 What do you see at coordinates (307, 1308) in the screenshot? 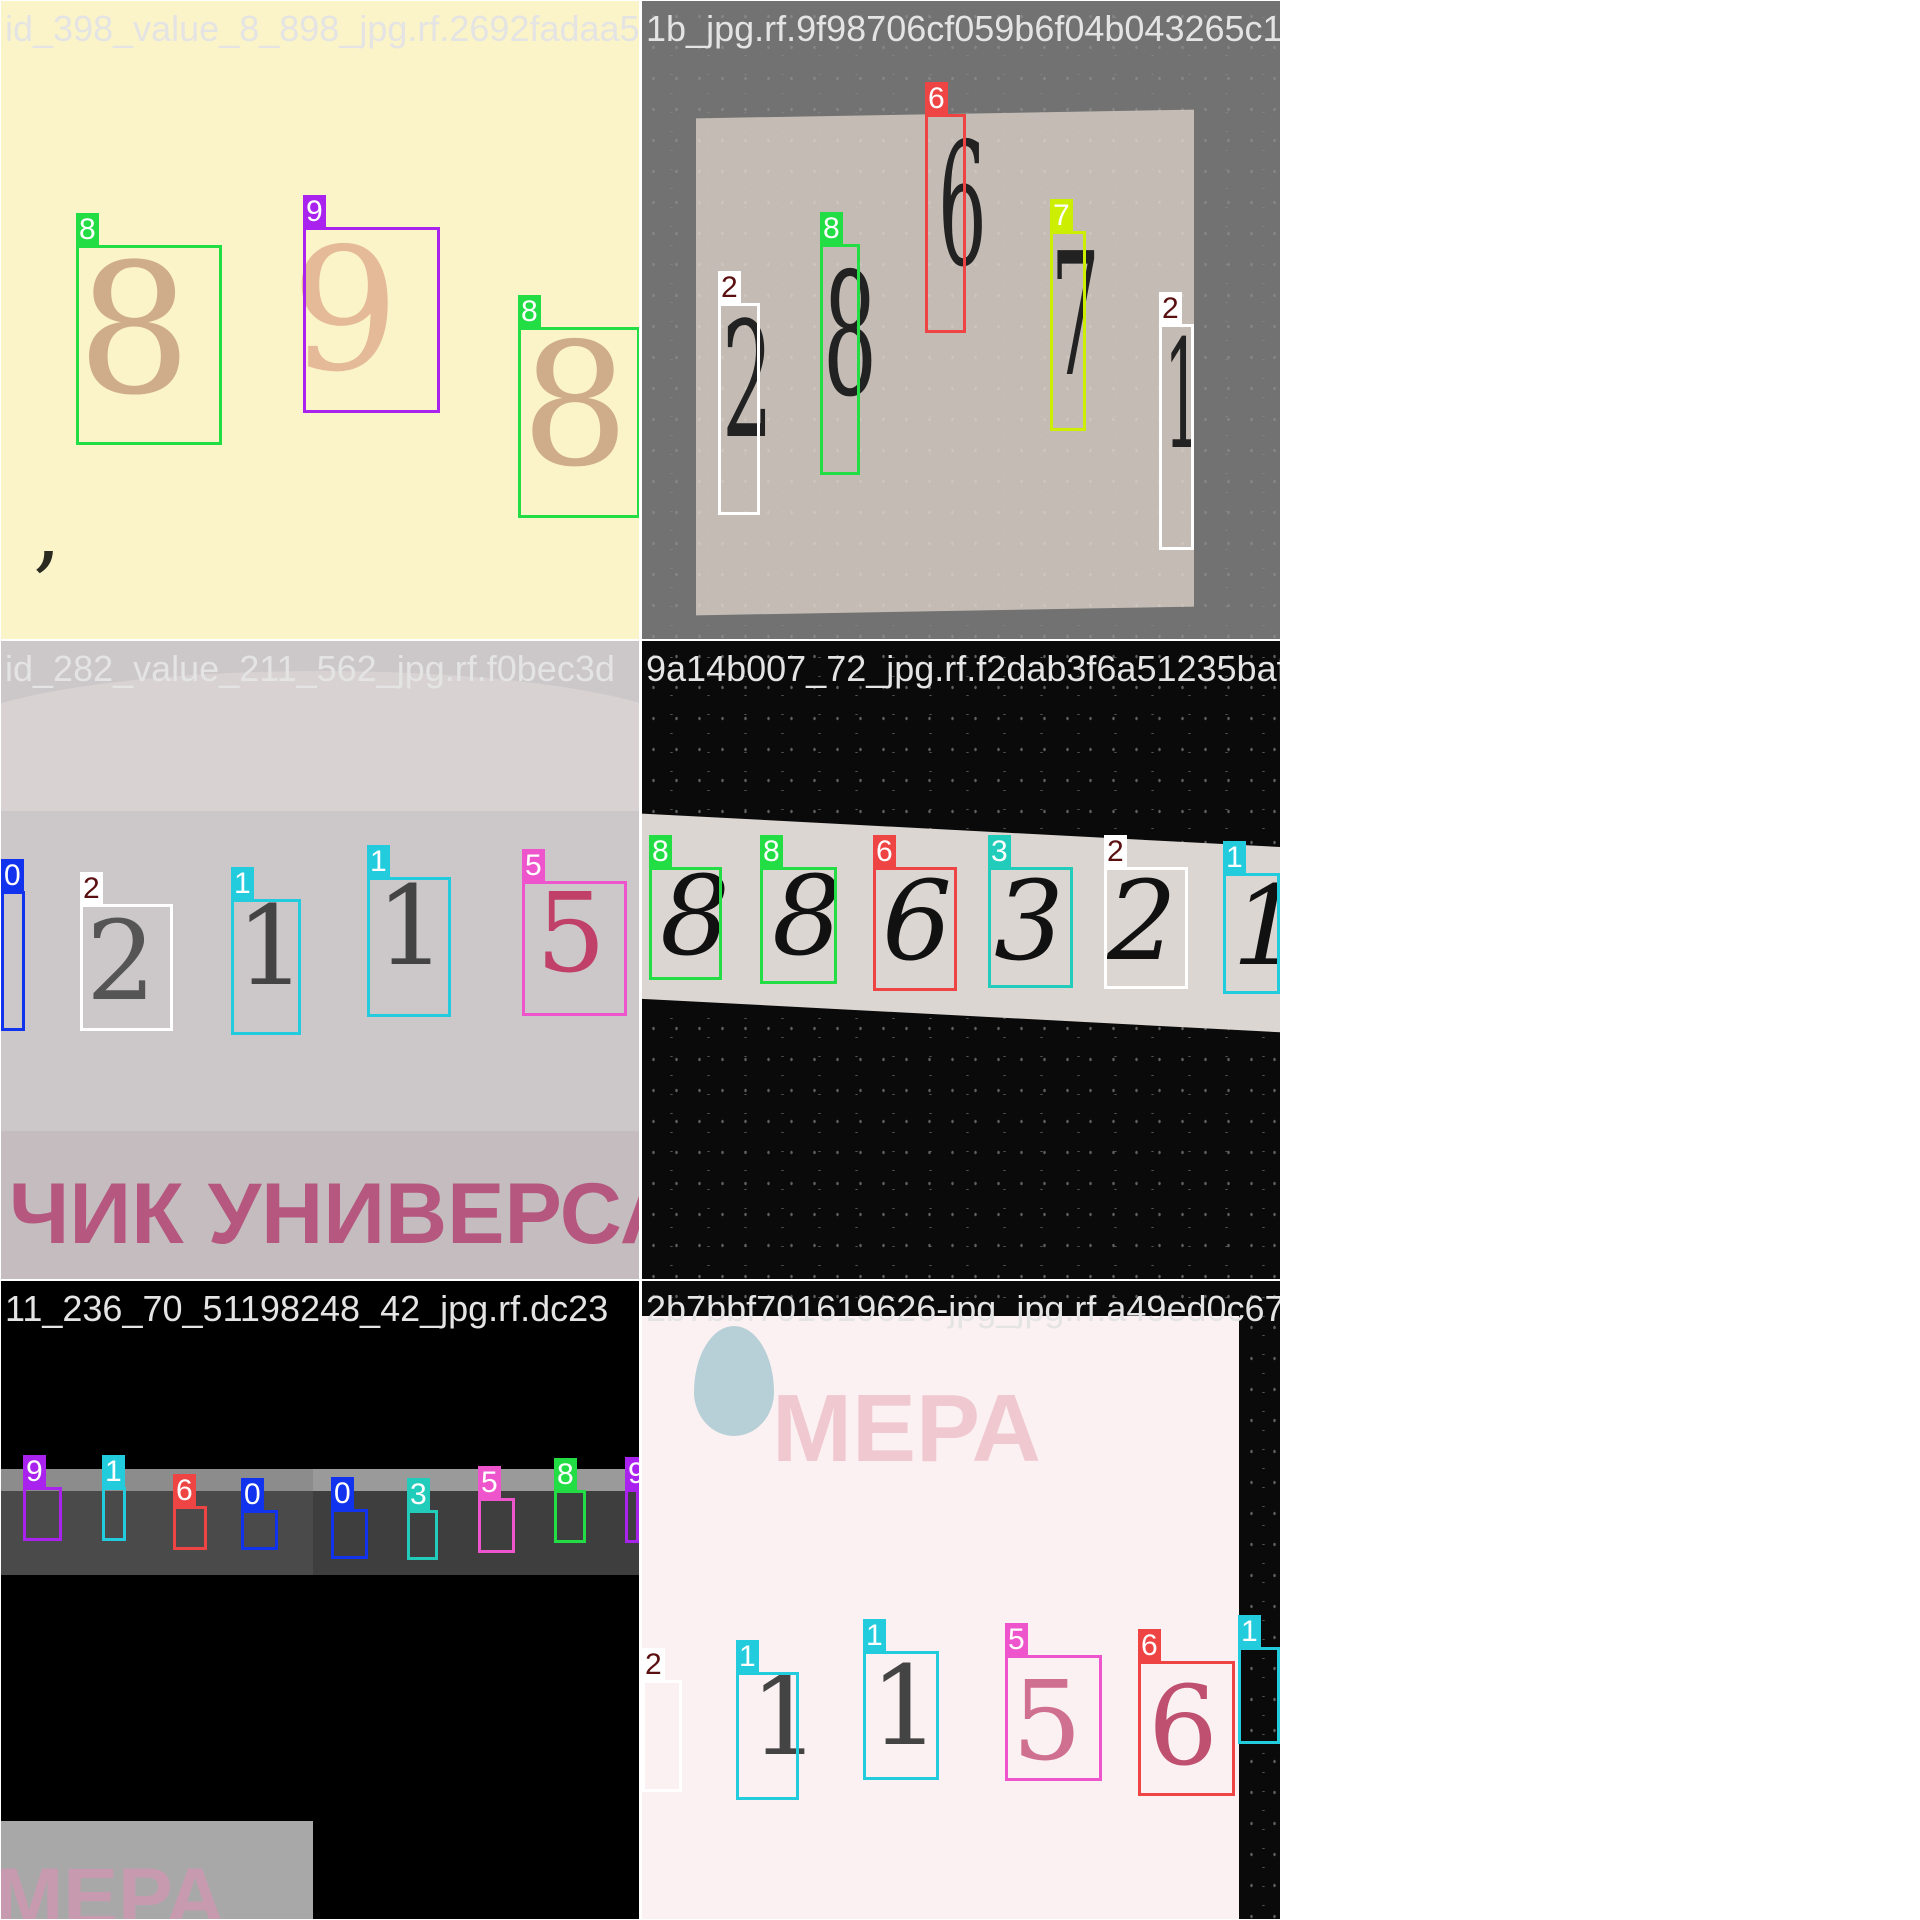
I see `image-caption: 11_236_70_51198248_42_jpg.rf.dc23` at bounding box center [307, 1308].